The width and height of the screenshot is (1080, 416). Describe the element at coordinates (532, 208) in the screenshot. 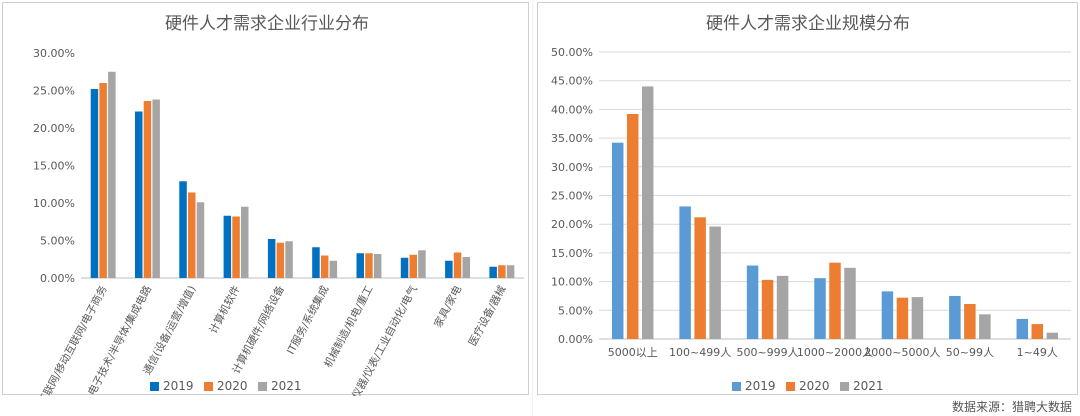

I see `panel-separator` at that location.